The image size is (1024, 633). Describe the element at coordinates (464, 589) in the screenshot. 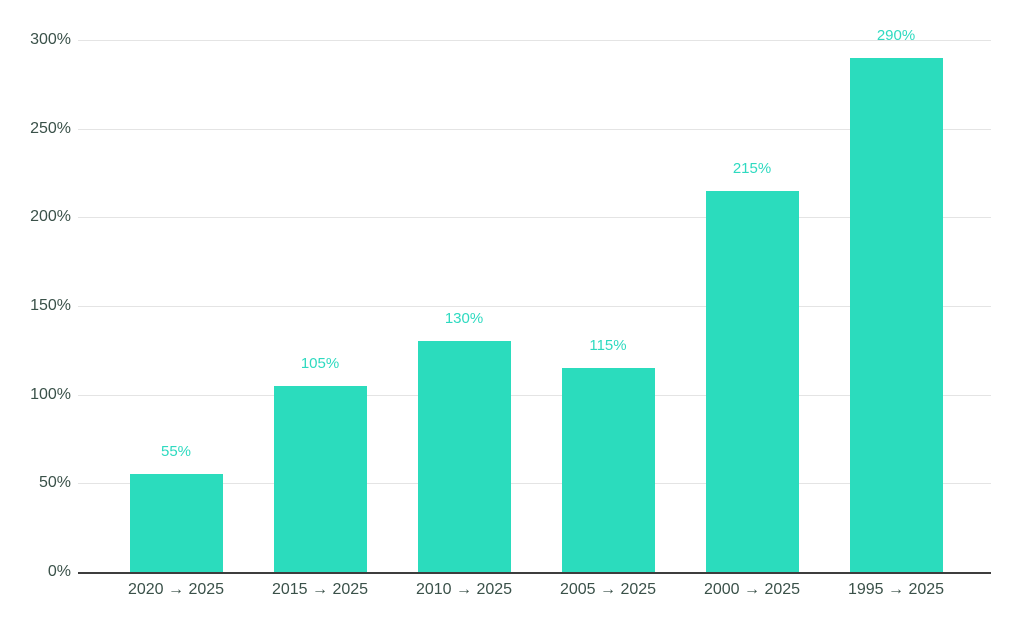

I see `x-tick-label: 2010 → 2025` at that location.